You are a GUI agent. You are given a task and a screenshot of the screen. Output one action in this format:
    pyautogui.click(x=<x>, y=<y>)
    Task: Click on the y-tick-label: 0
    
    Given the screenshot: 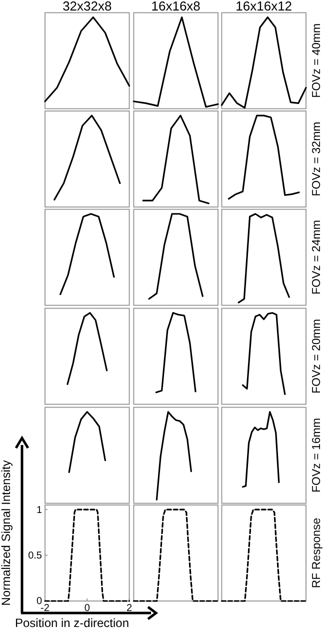 What is the action you would take?
    pyautogui.click(x=39, y=602)
    